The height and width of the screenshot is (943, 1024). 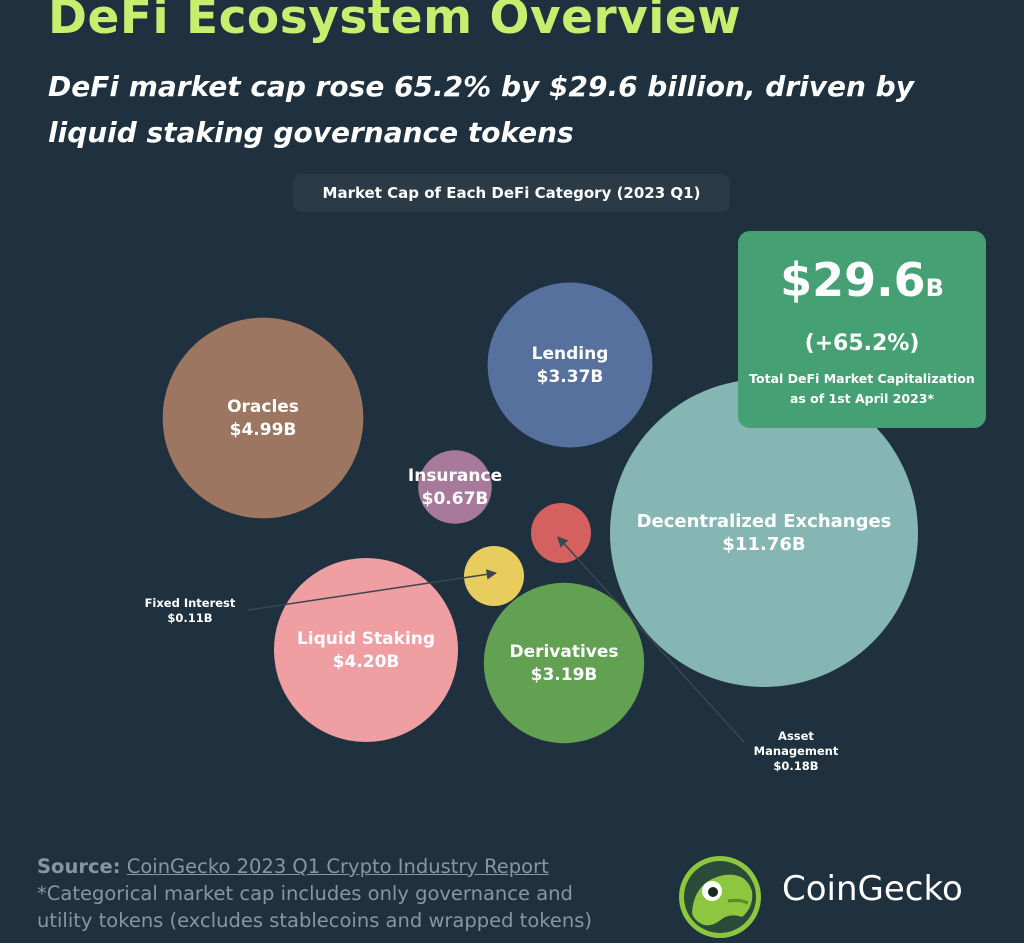 I want to click on bubble-value-derivatives: $3.19B, so click(x=564, y=675).